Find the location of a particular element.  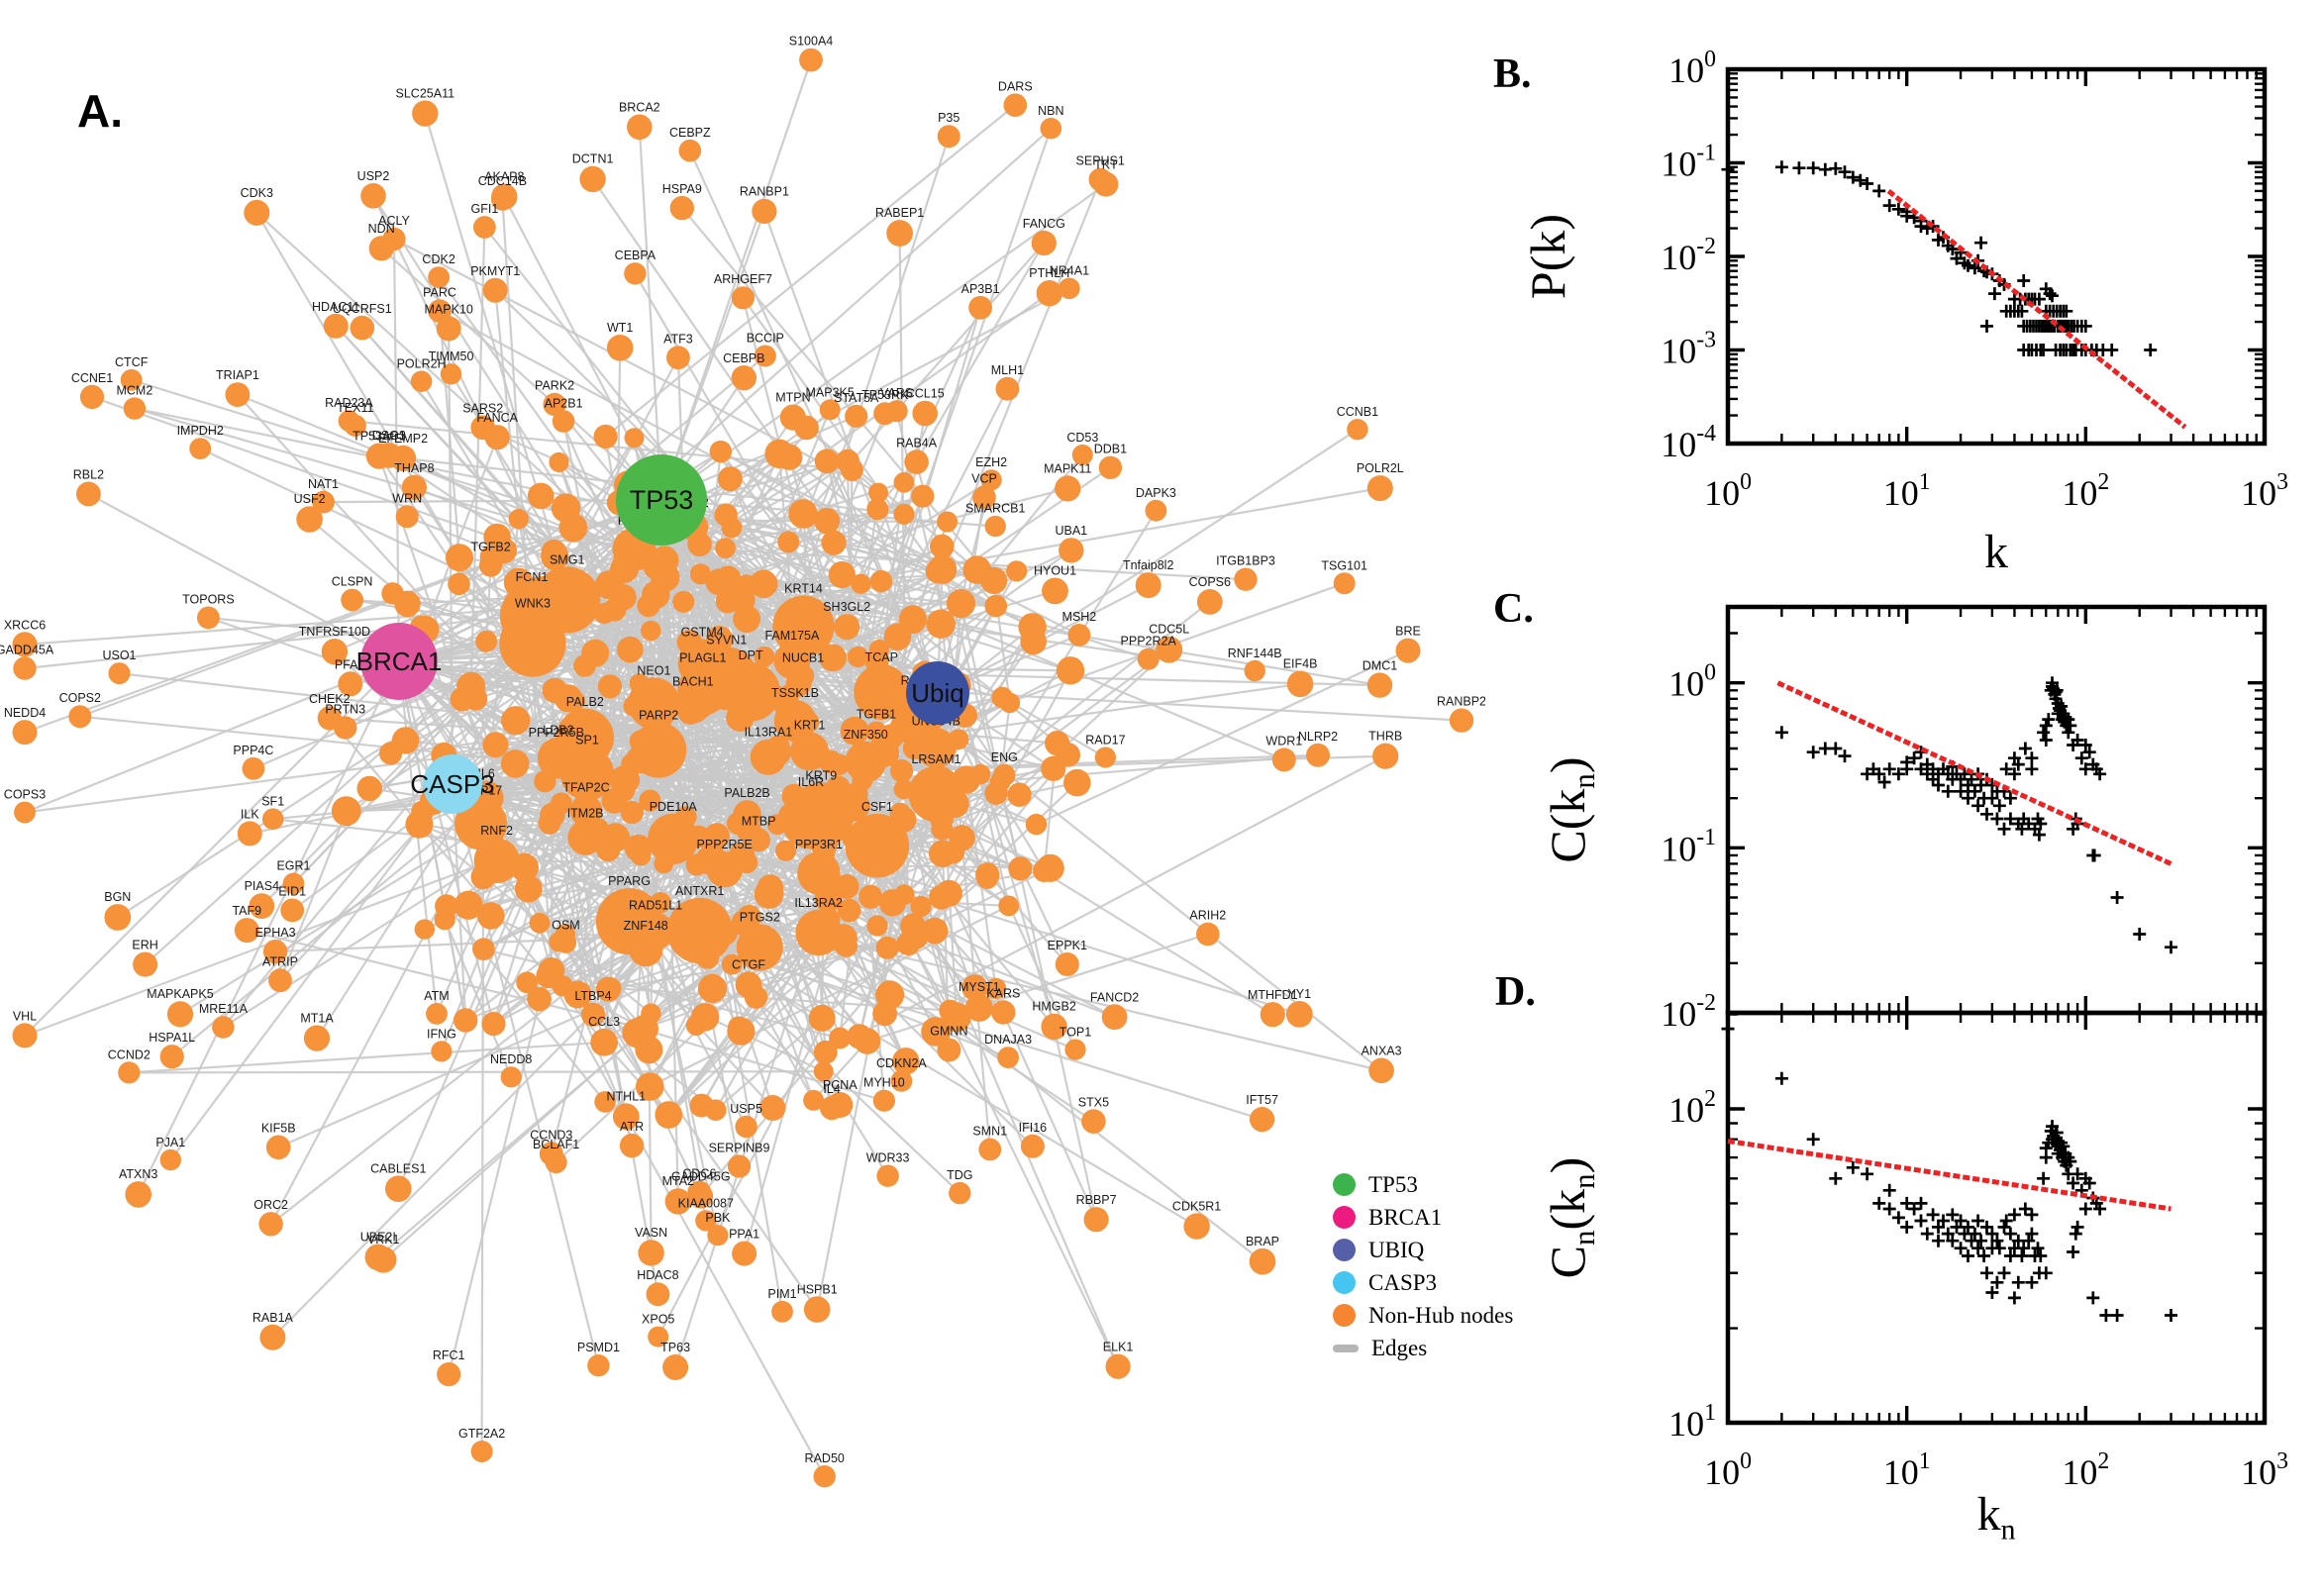

gene-label: WRN is located at coordinates (407, 498).